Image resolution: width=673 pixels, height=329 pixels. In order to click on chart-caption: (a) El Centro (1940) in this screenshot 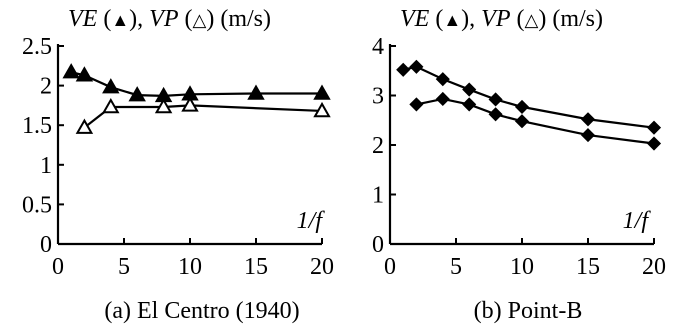, I will do `click(201, 311)`.